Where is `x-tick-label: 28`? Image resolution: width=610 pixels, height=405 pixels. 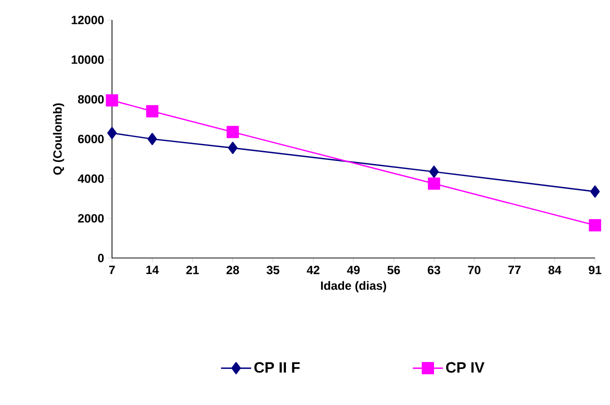 x-tick-label: 28 is located at coordinates (233, 270).